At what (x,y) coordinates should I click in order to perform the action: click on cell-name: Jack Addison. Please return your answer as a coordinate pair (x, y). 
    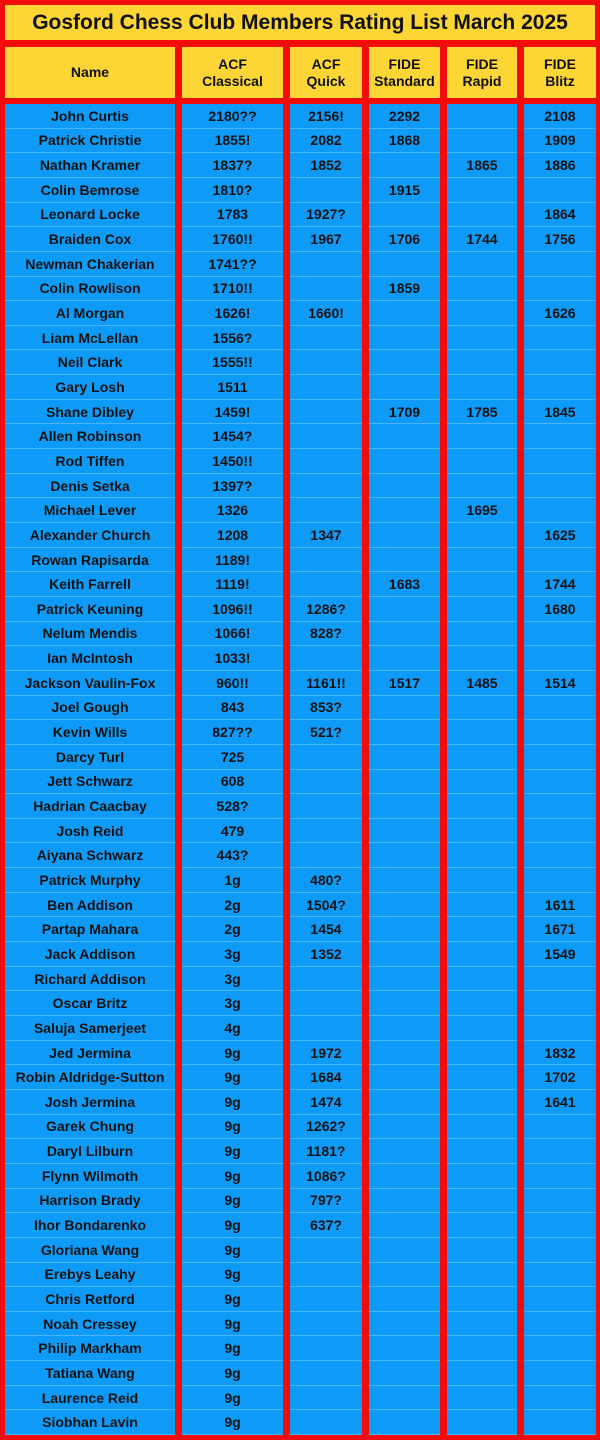
    Looking at the image, I should click on (90, 954).